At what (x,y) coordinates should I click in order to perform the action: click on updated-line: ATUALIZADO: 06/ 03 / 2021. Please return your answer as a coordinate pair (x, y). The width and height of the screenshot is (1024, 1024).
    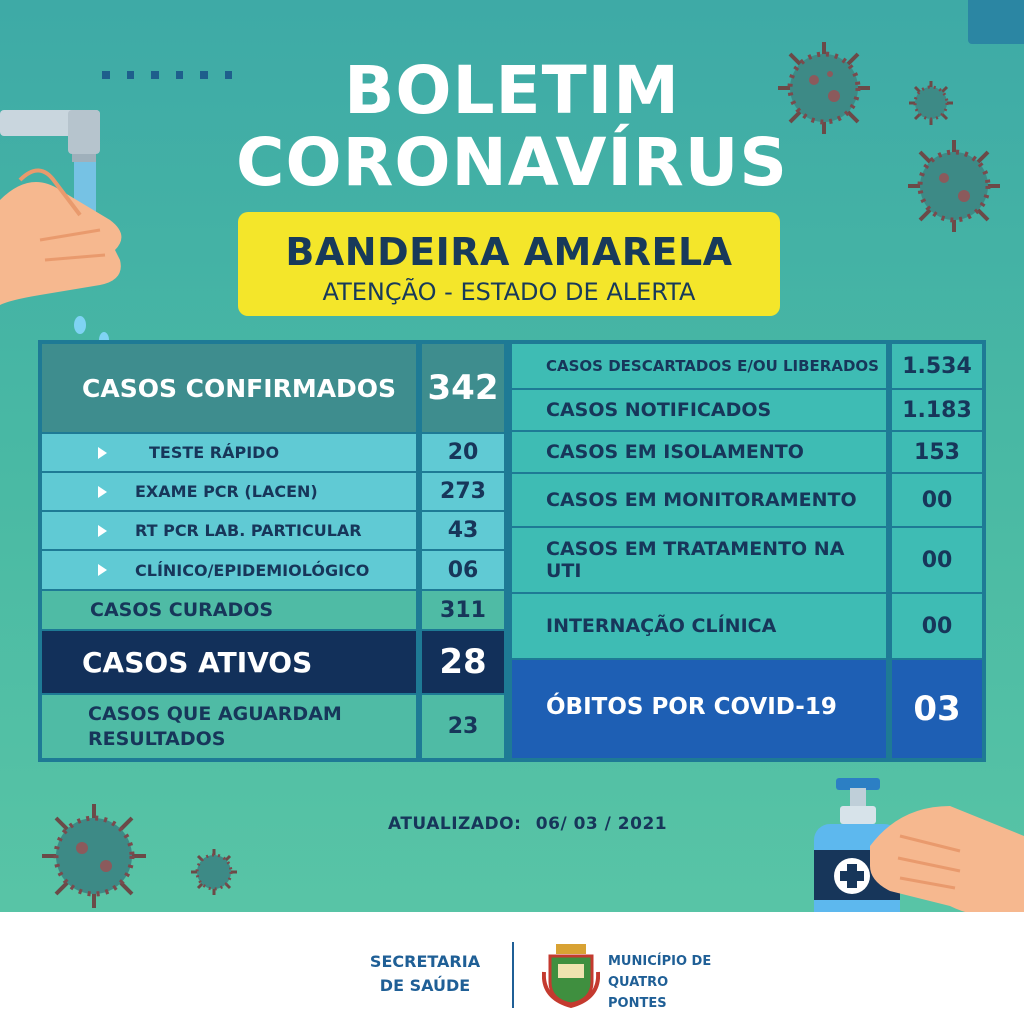
    Looking at the image, I should click on (527, 824).